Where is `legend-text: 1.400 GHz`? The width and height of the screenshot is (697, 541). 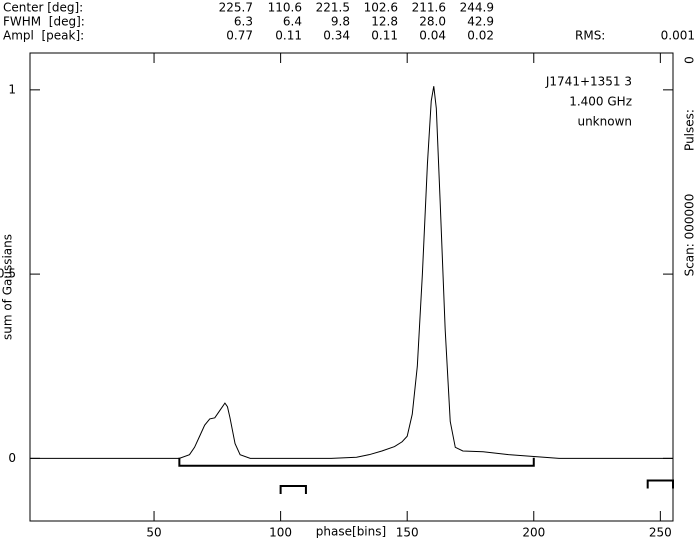
legend-text: 1.400 GHz is located at coordinates (600, 102).